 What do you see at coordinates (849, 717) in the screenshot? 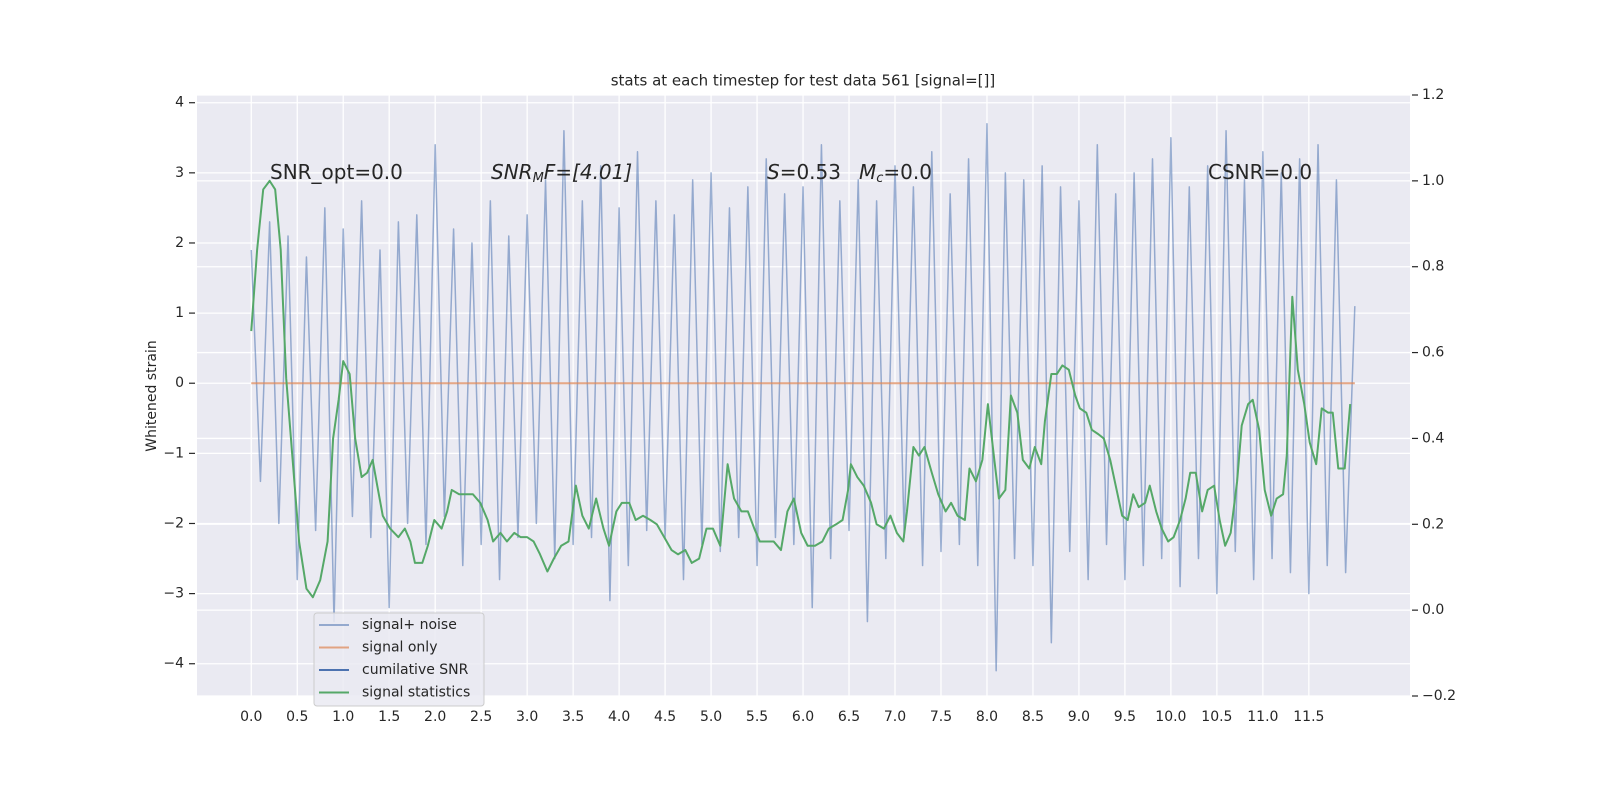
I see `x-tick-label: 6.5` at bounding box center [849, 717].